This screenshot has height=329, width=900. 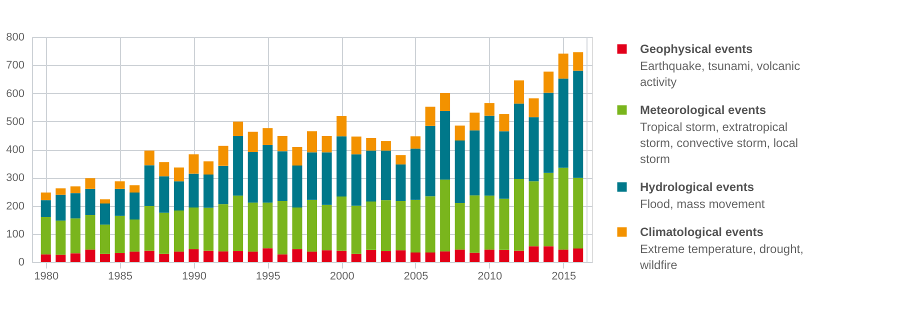 What do you see at coordinates (46, 276) in the screenshot?
I see `x-tick-label: 1980` at bounding box center [46, 276].